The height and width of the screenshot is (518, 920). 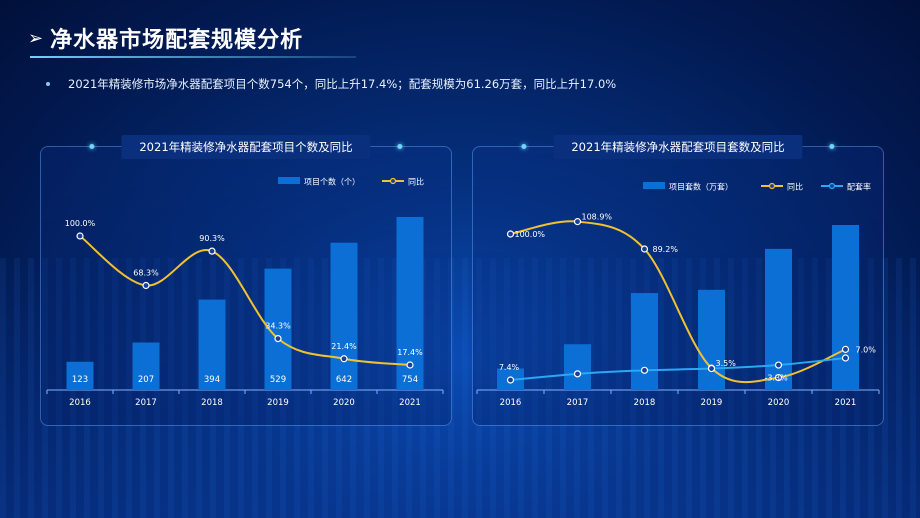 I want to click on bar-label-2018: 394, so click(x=212, y=380).